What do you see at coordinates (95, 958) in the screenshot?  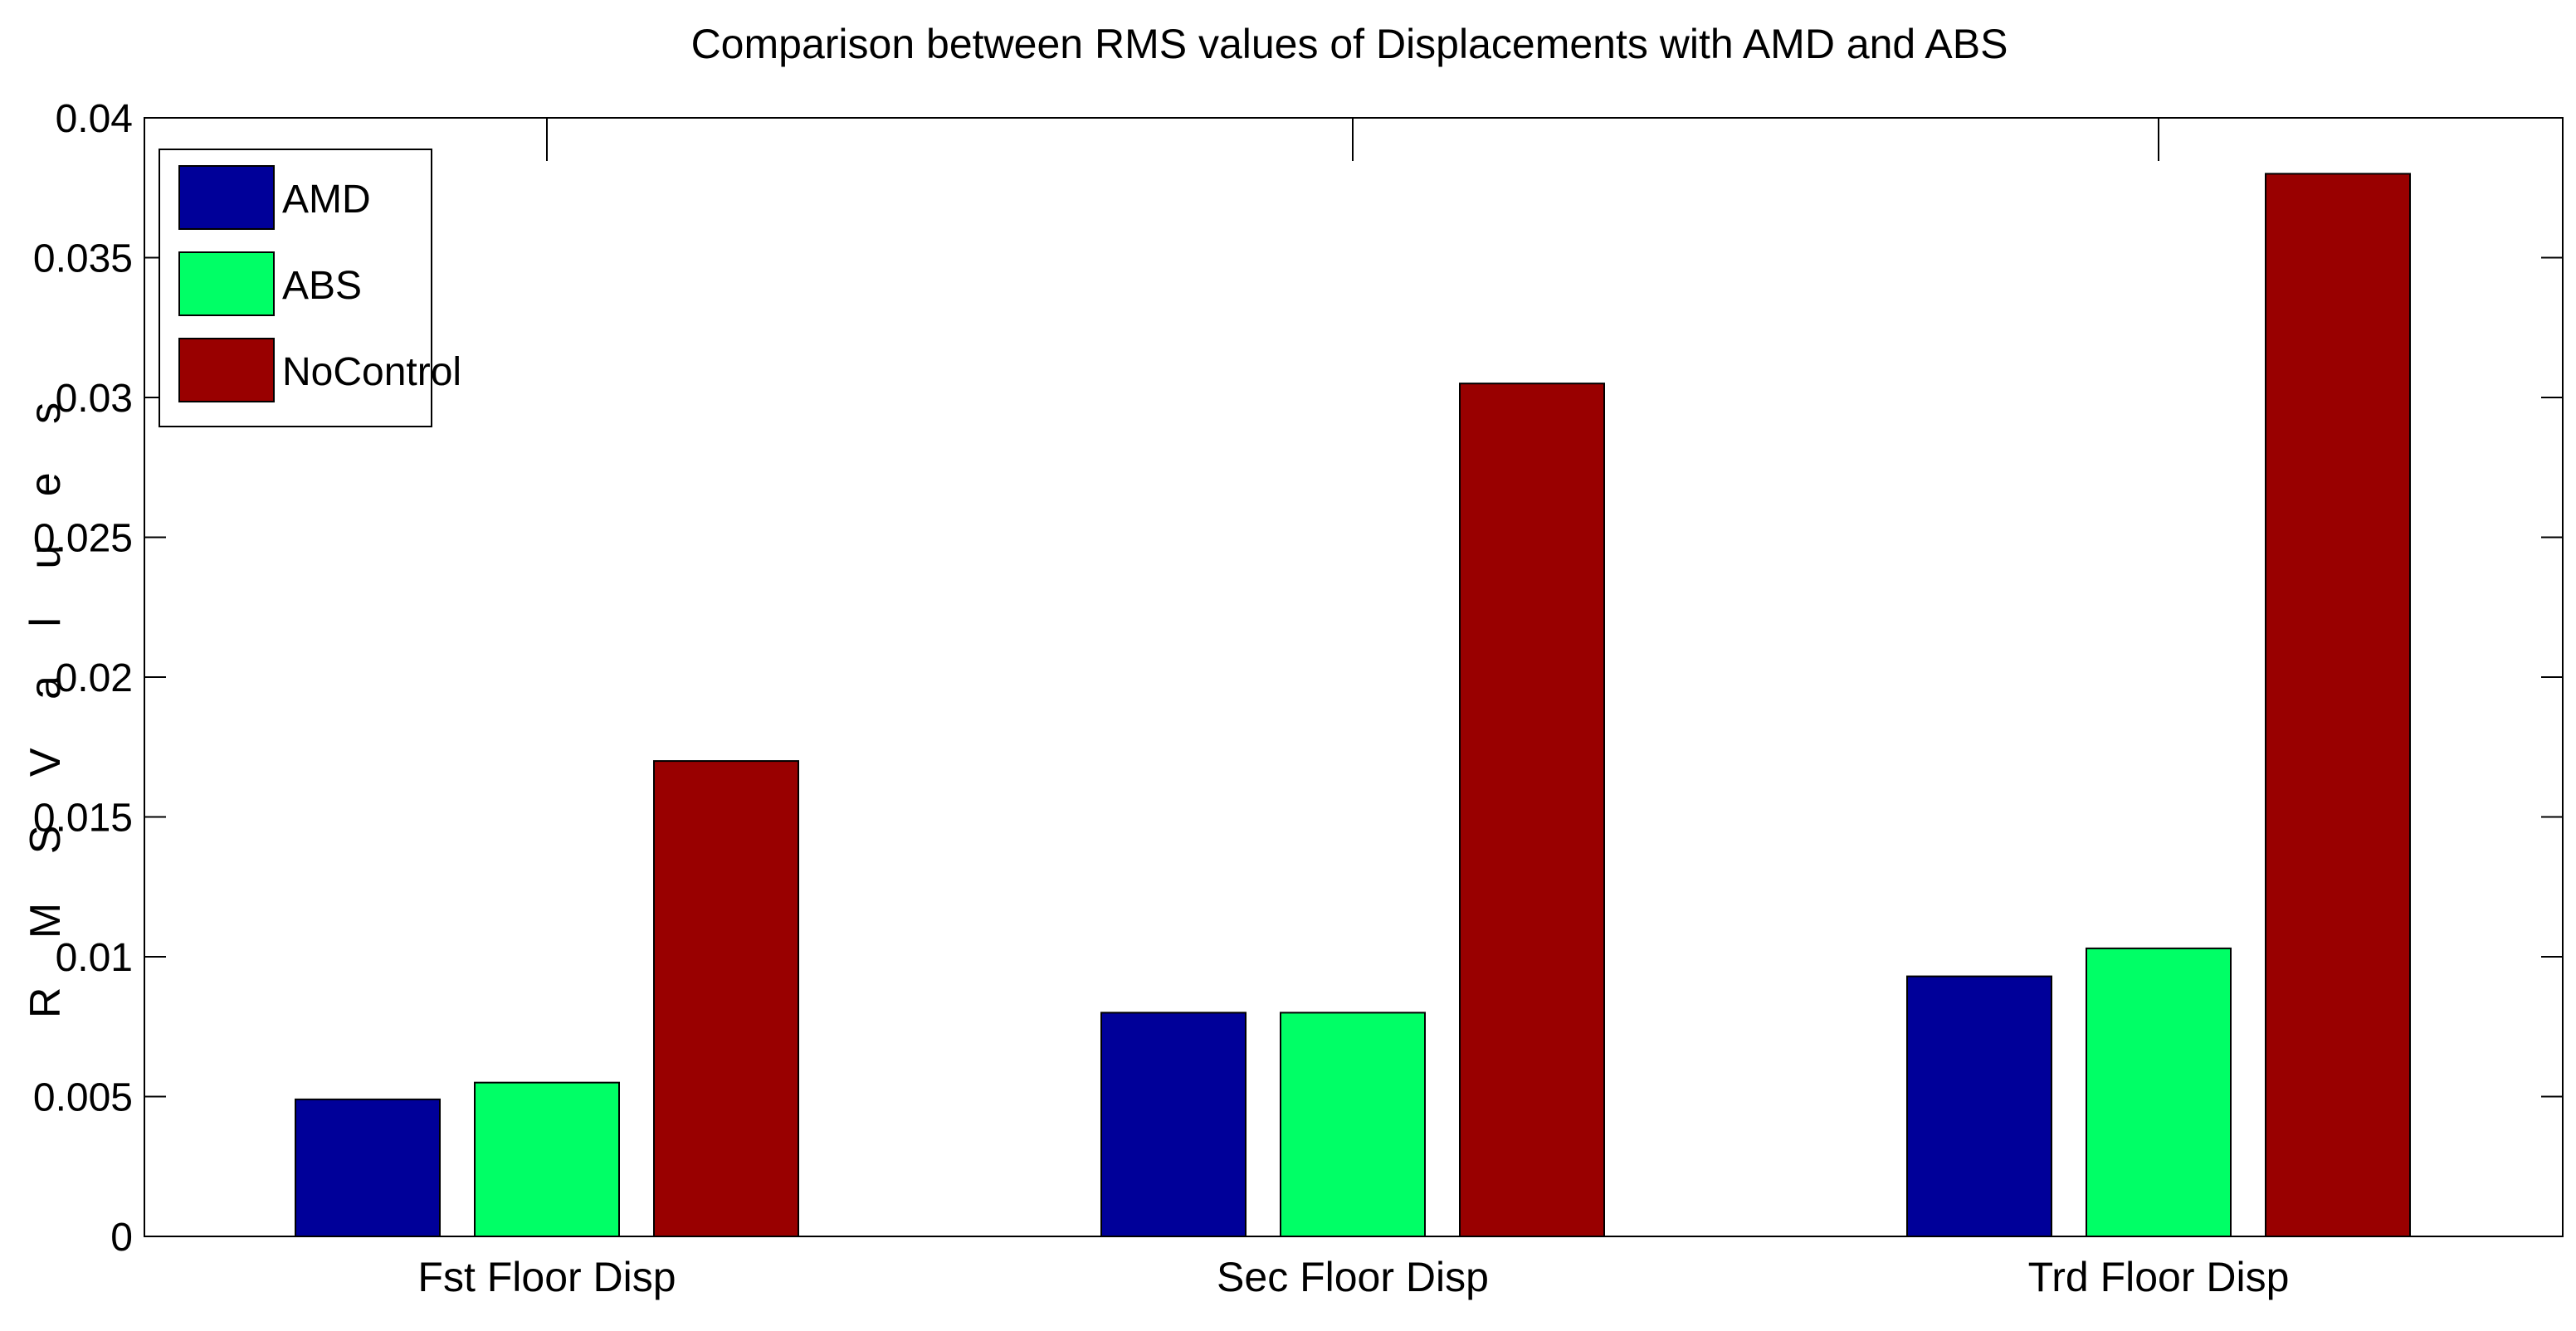 I see `y-tick-label: 0.01` at bounding box center [95, 958].